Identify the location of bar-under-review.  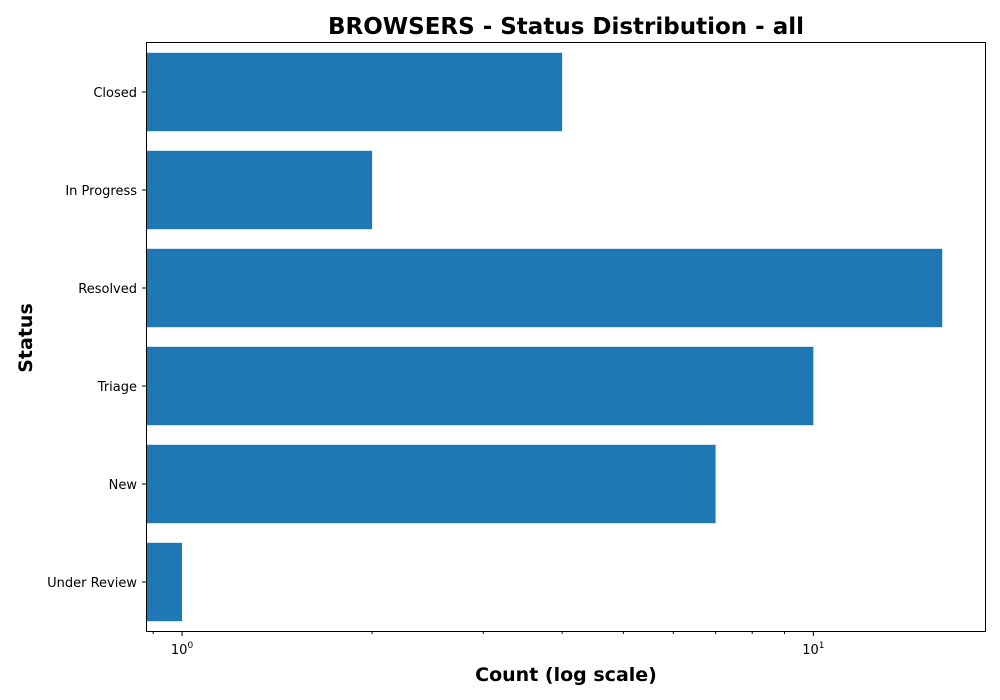
(165, 582).